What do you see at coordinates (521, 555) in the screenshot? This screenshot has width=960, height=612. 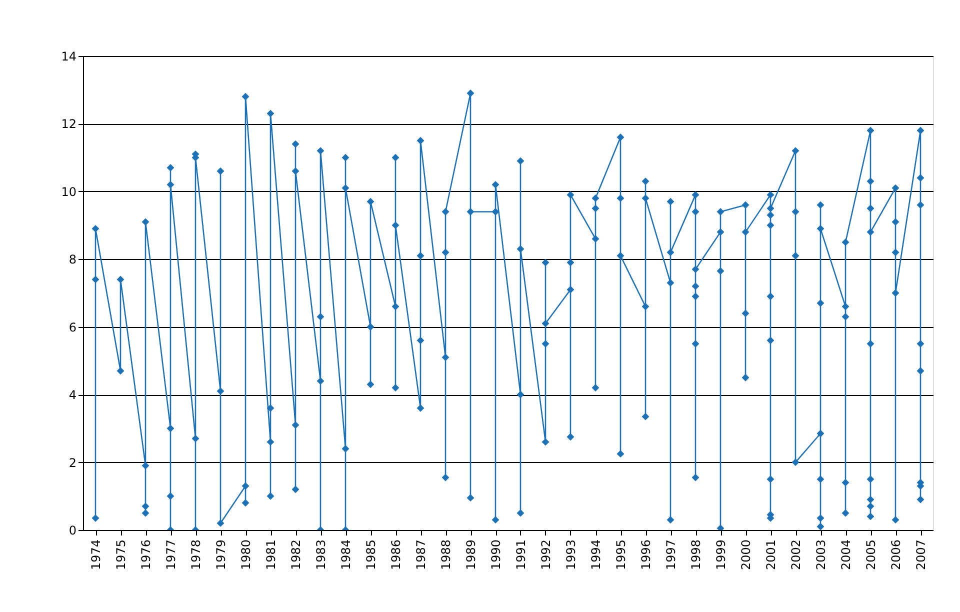 I see `x-tick-label: 1991` at bounding box center [521, 555].